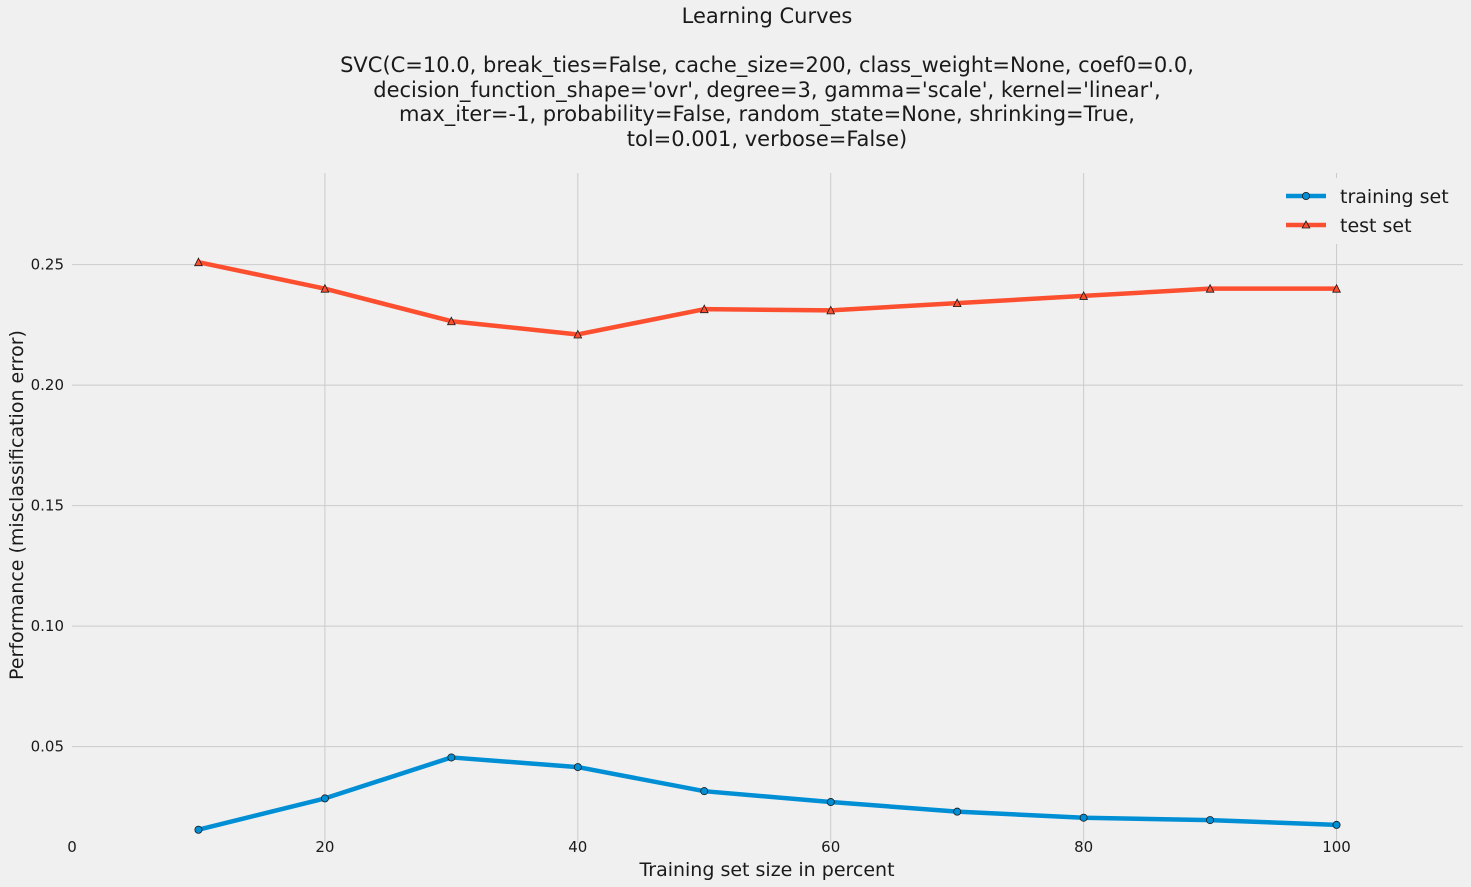 The width and height of the screenshot is (1471, 887). I want to click on x-tick-label: 20, so click(324, 847).